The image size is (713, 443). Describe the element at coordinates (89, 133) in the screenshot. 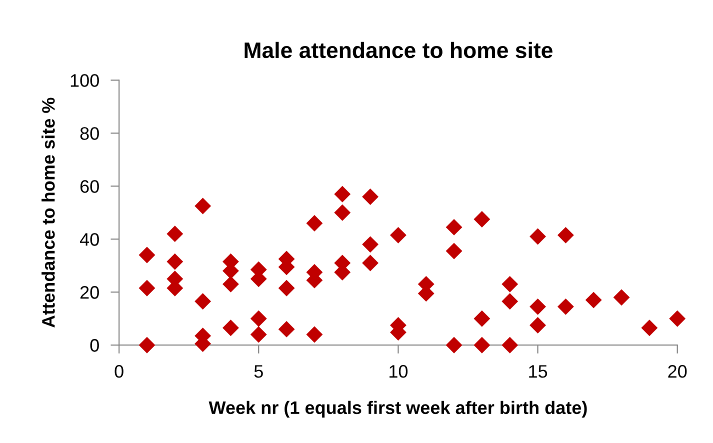

I see `y-tick-label: 80` at that location.